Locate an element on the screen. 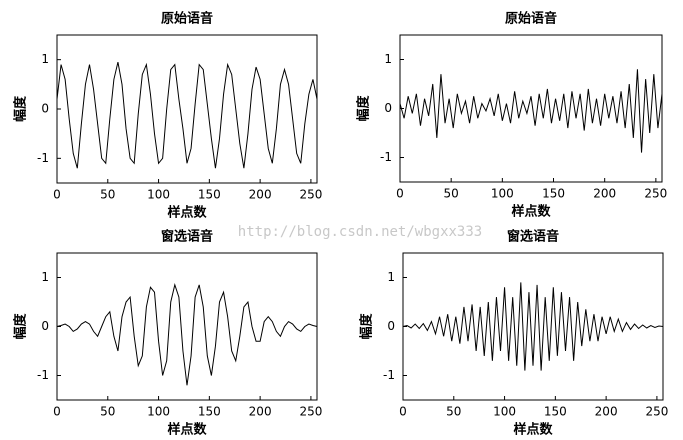  watermark: http://blog.csdn.net/wbgxx333 is located at coordinates (360, 232).